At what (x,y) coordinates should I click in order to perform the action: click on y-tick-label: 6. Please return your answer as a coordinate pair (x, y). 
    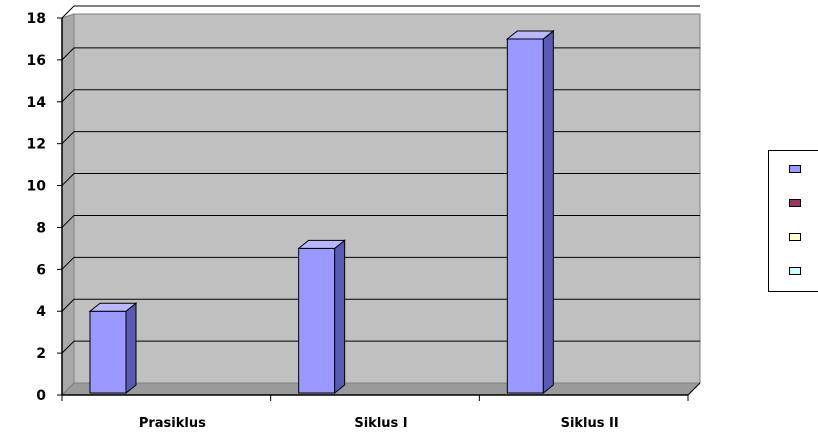
    Looking at the image, I should click on (41, 270).